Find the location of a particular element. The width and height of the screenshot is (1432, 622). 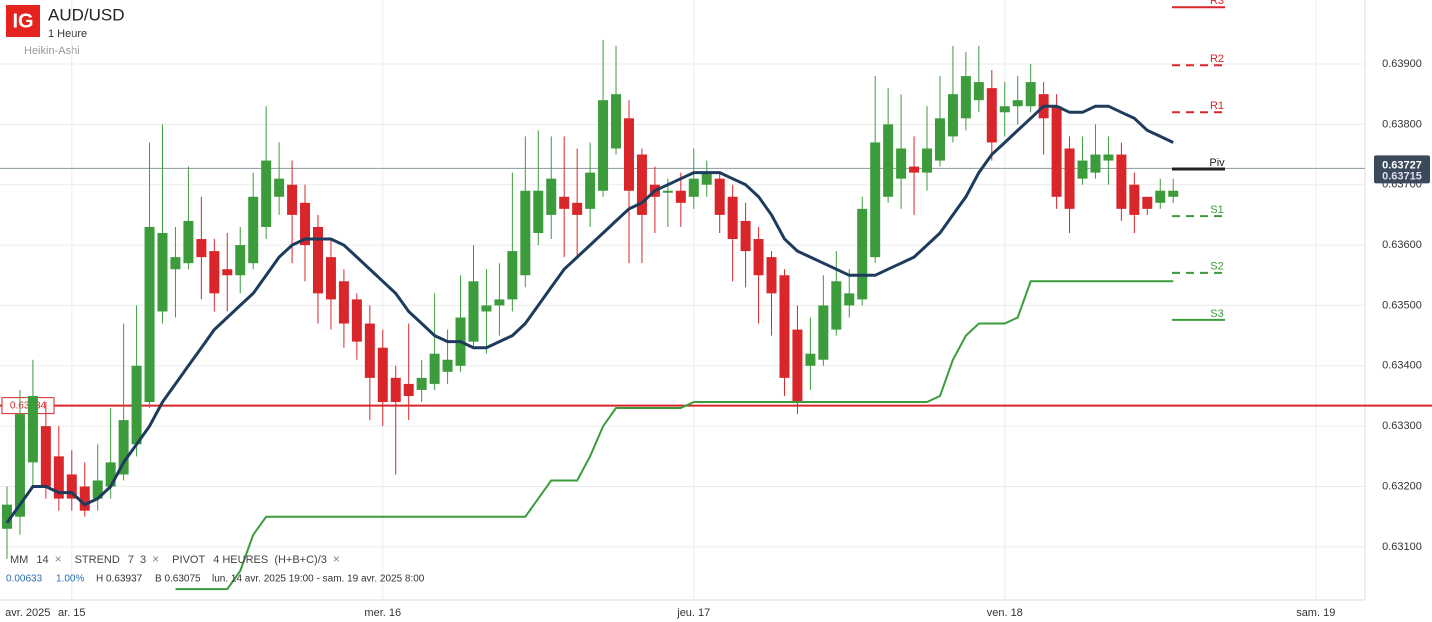

indicator-params: 7 3 is located at coordinates (137, 560).